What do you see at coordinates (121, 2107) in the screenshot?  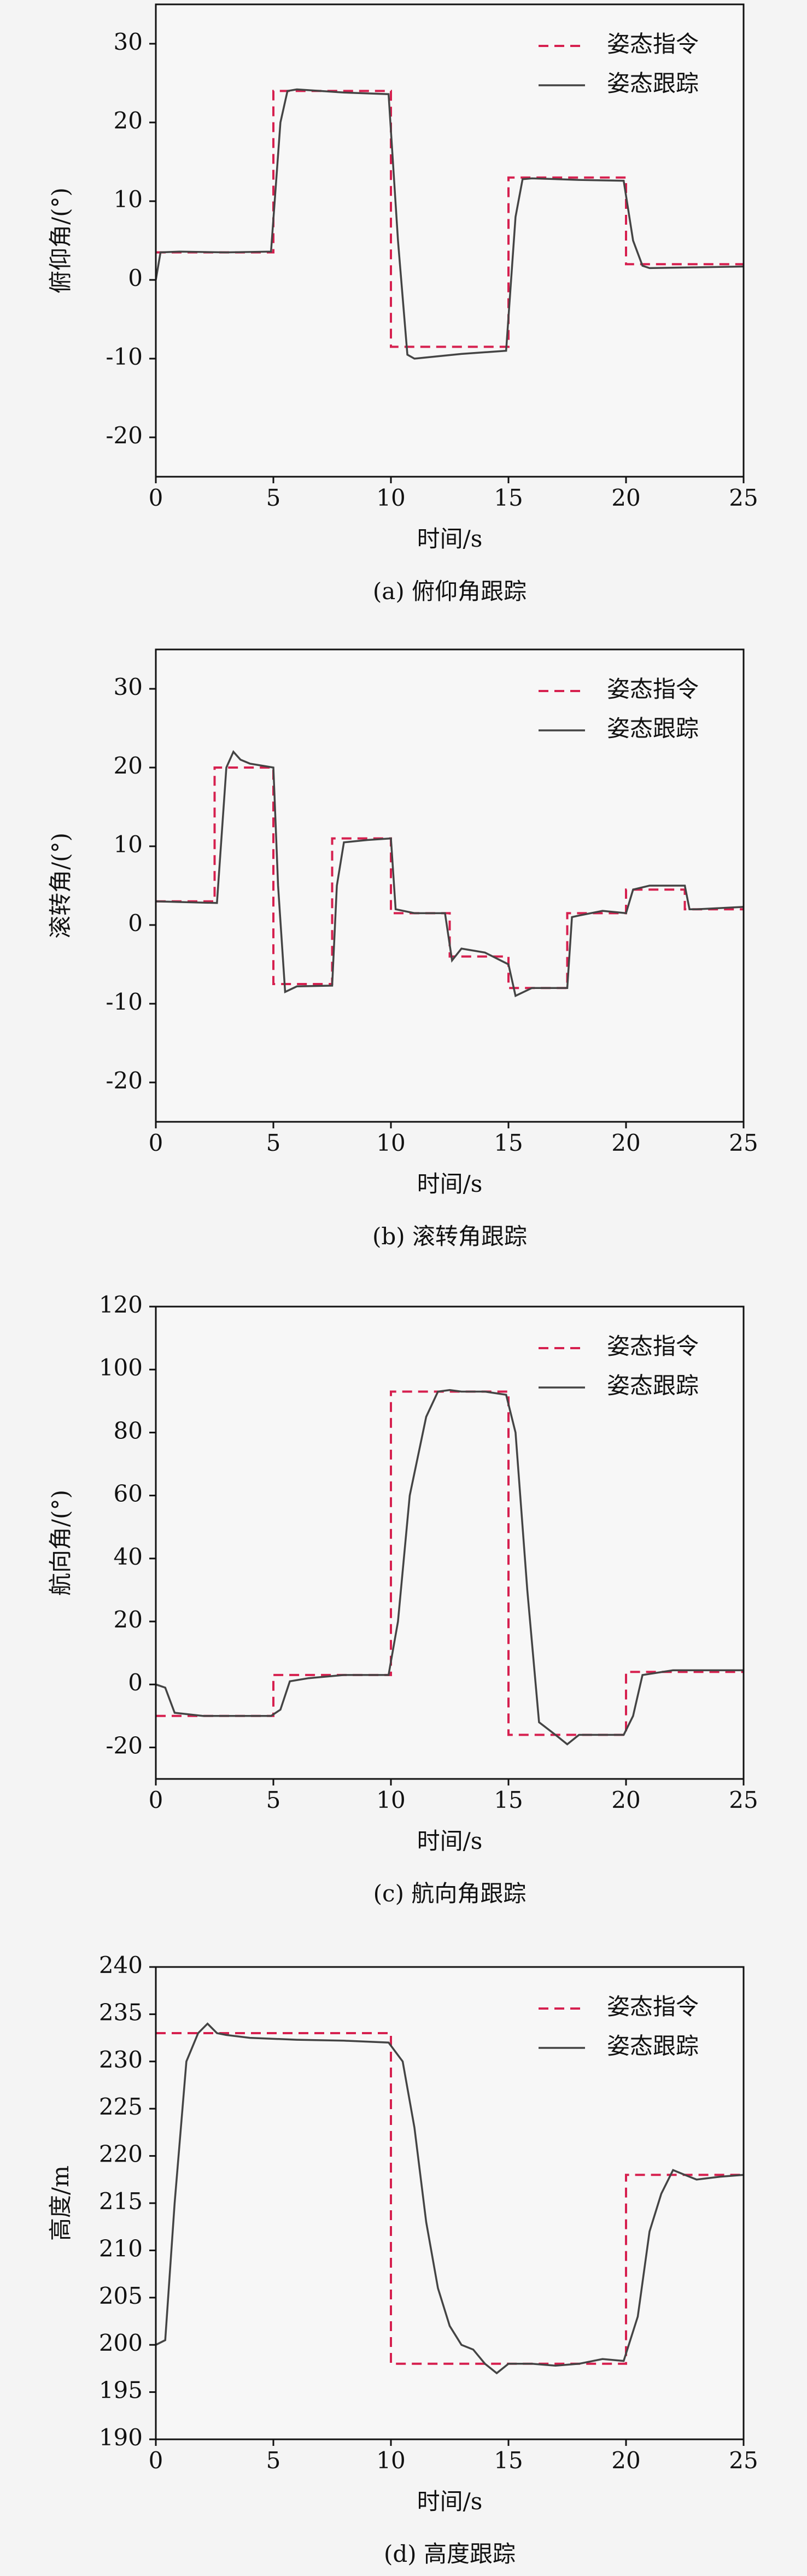 I see `y-tick-label: 225` at bounding box center [121, 2107].